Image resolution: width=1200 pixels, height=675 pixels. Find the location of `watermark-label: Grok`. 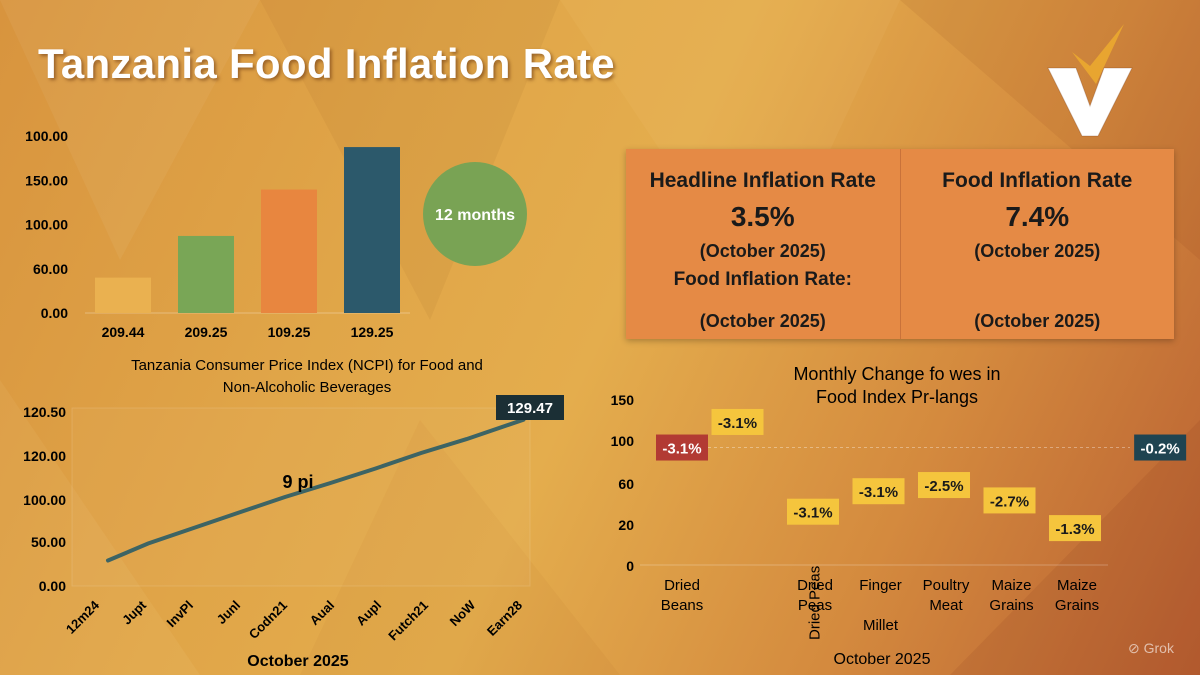

watermark-label: Grok is located at coordinates (1158, 648).